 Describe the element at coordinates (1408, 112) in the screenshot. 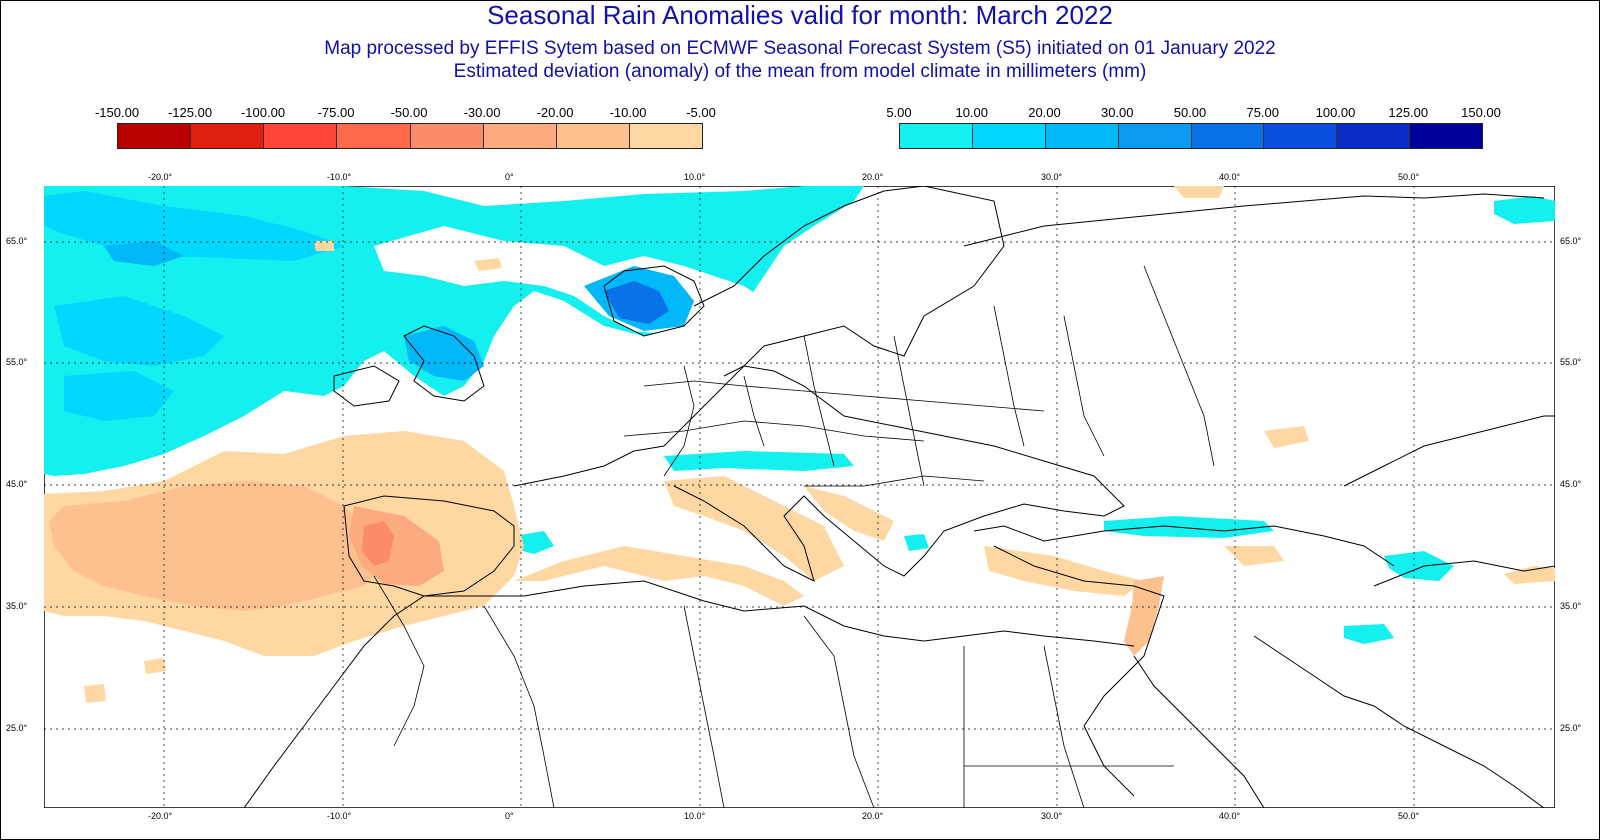

I see `positive-colorbar-label-7: 125.00` at that location.